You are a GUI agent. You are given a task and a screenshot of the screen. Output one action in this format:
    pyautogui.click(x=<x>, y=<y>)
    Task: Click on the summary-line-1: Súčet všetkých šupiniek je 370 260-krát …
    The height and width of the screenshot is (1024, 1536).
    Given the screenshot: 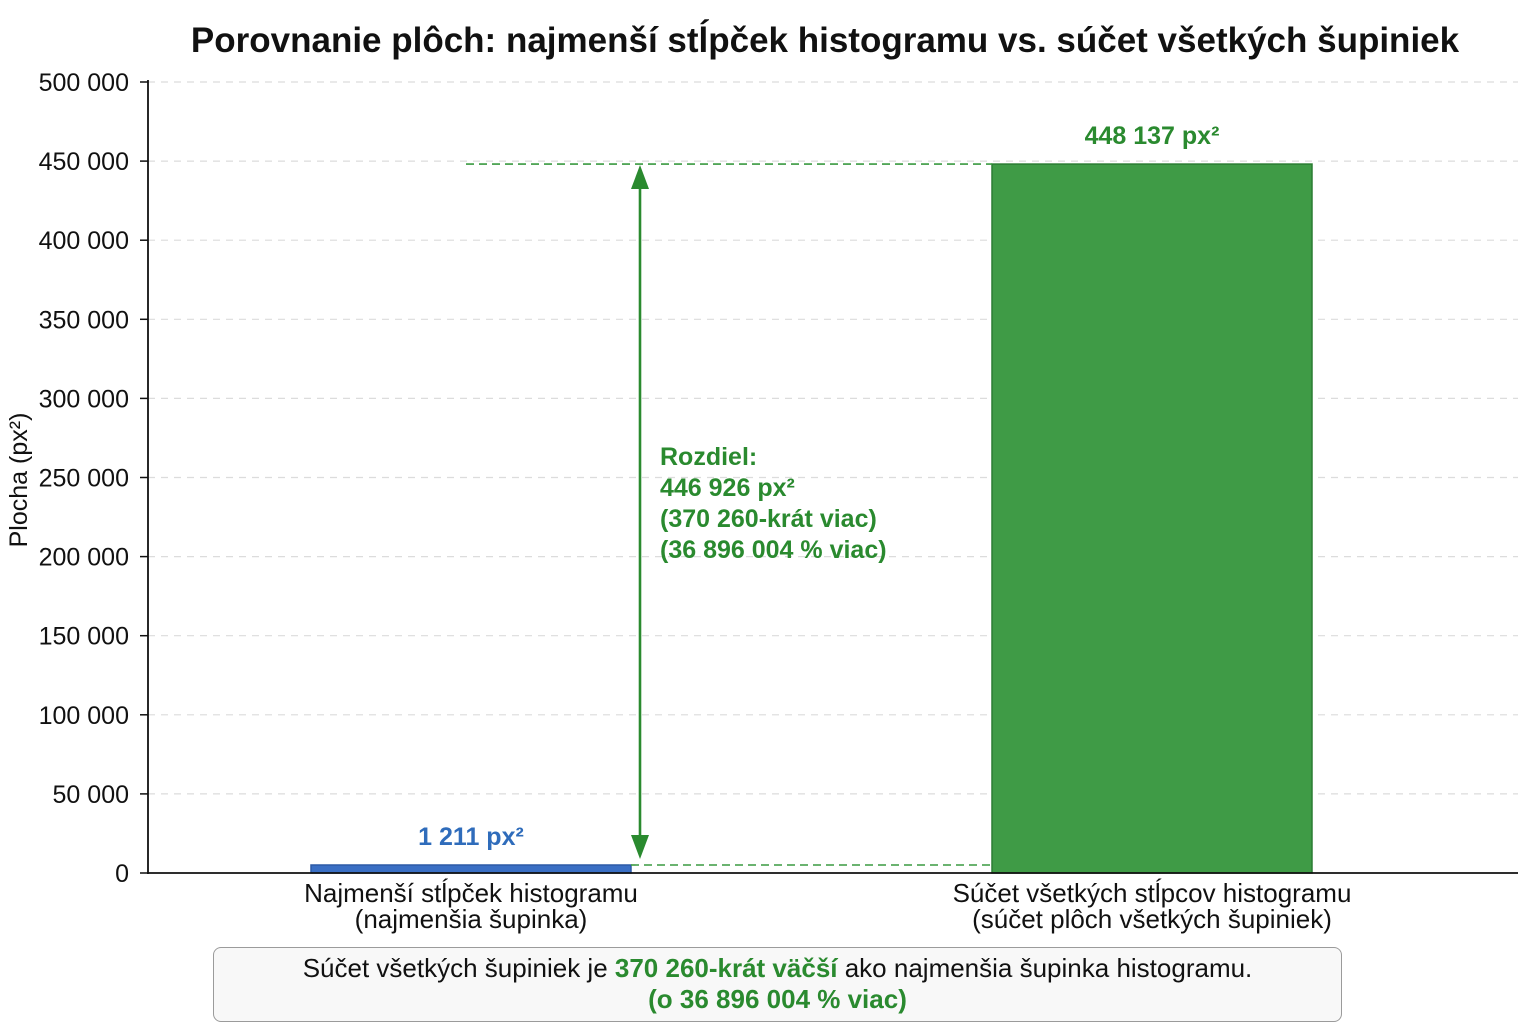 What is the action you would take?
    pyautogui.click(x=777, y=968)
    